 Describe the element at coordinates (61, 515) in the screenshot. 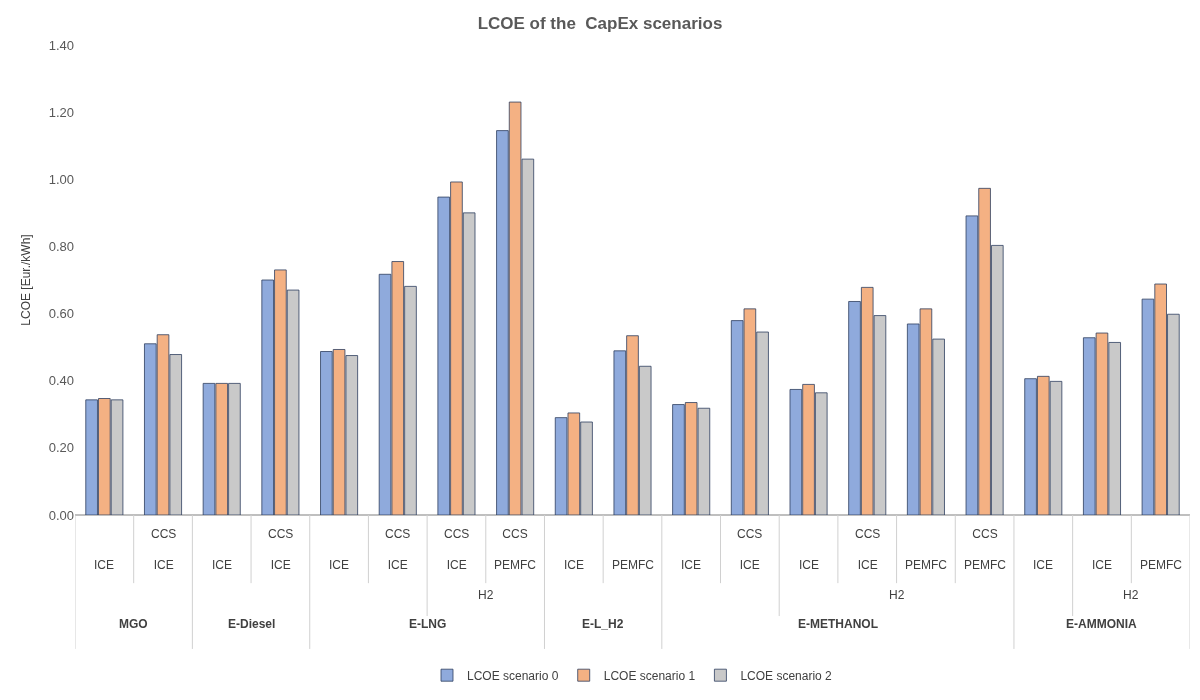

I see `y-tick-label: 0.00` at that location.